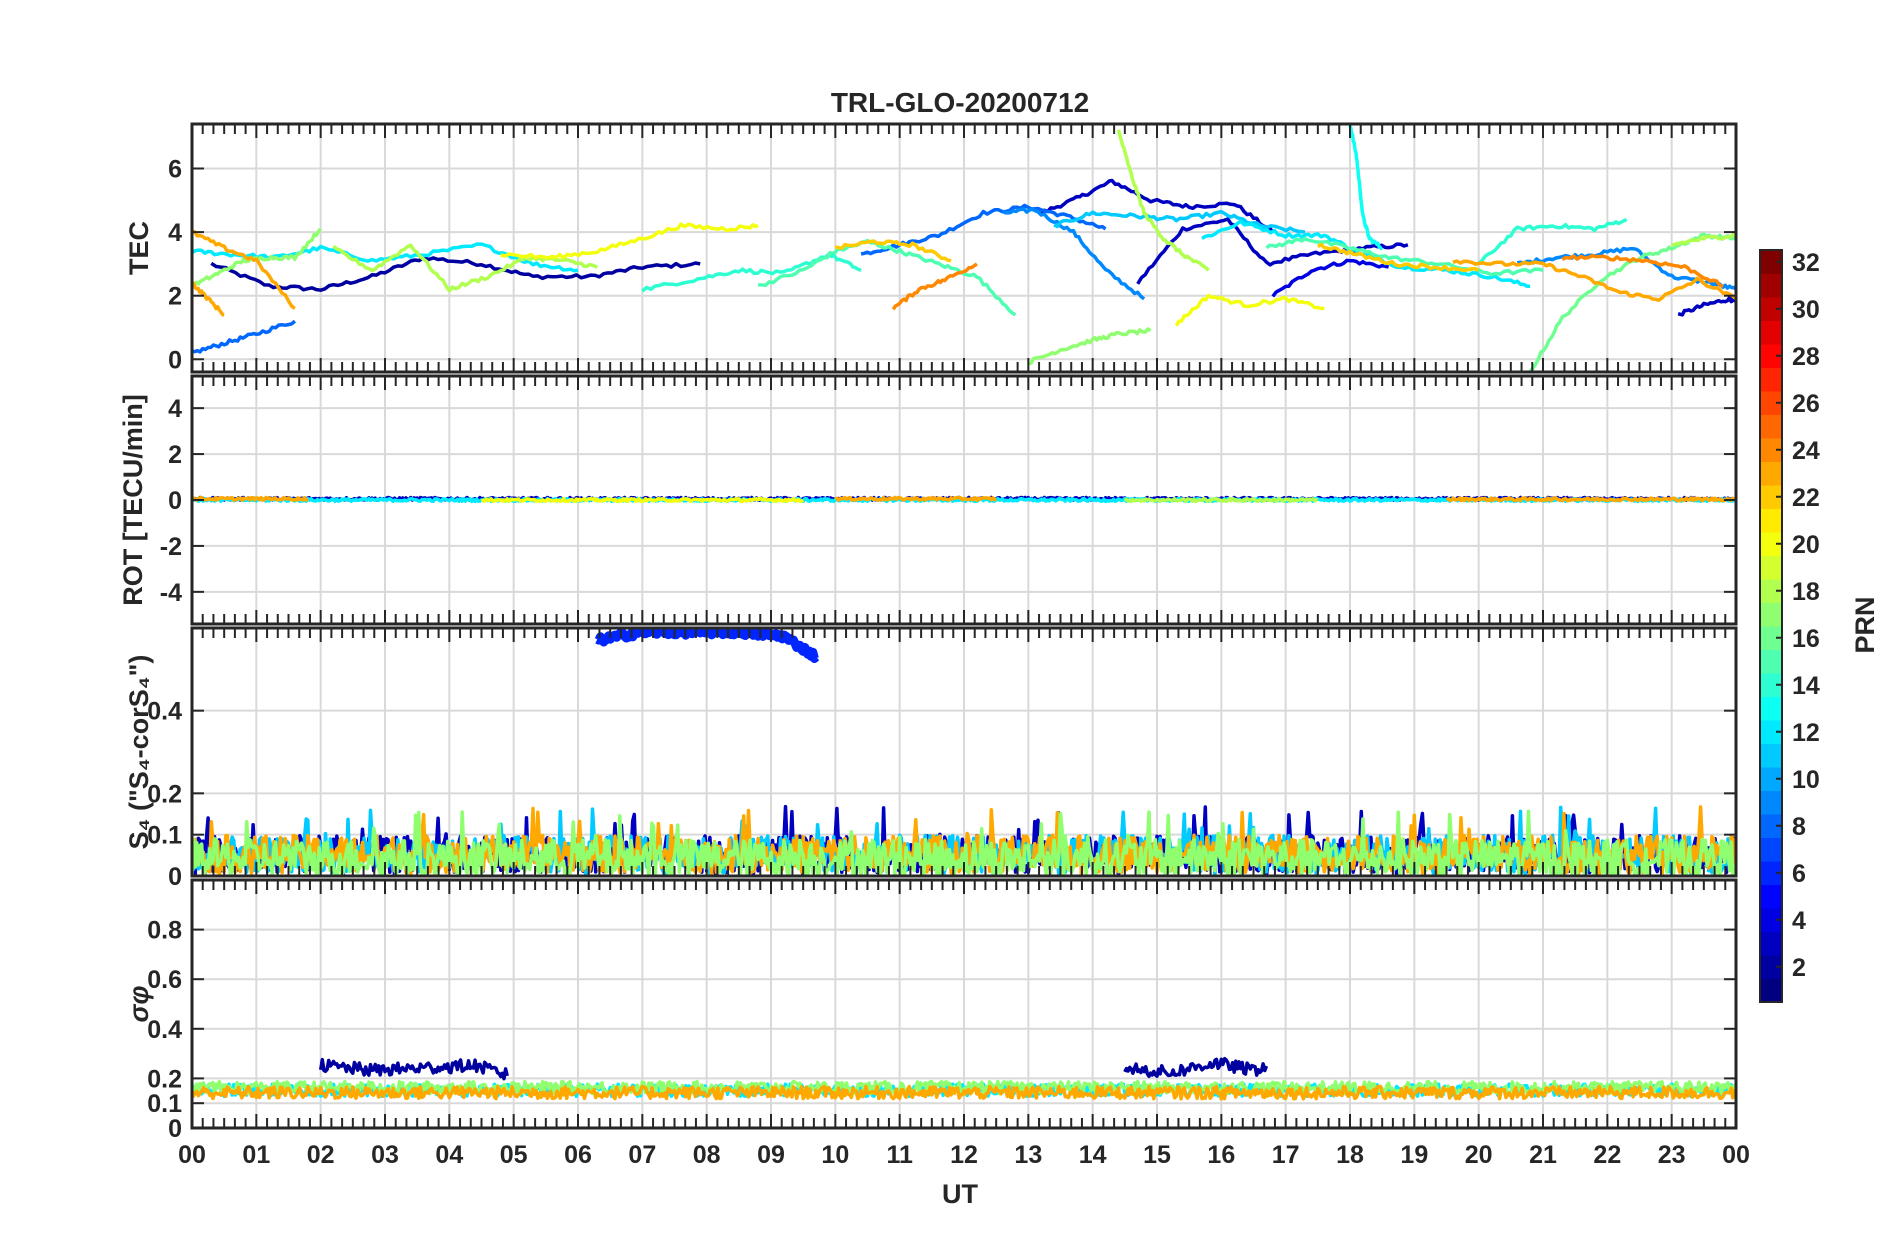  I want to click on x-tick-label: 19, so click(1414, 1155).